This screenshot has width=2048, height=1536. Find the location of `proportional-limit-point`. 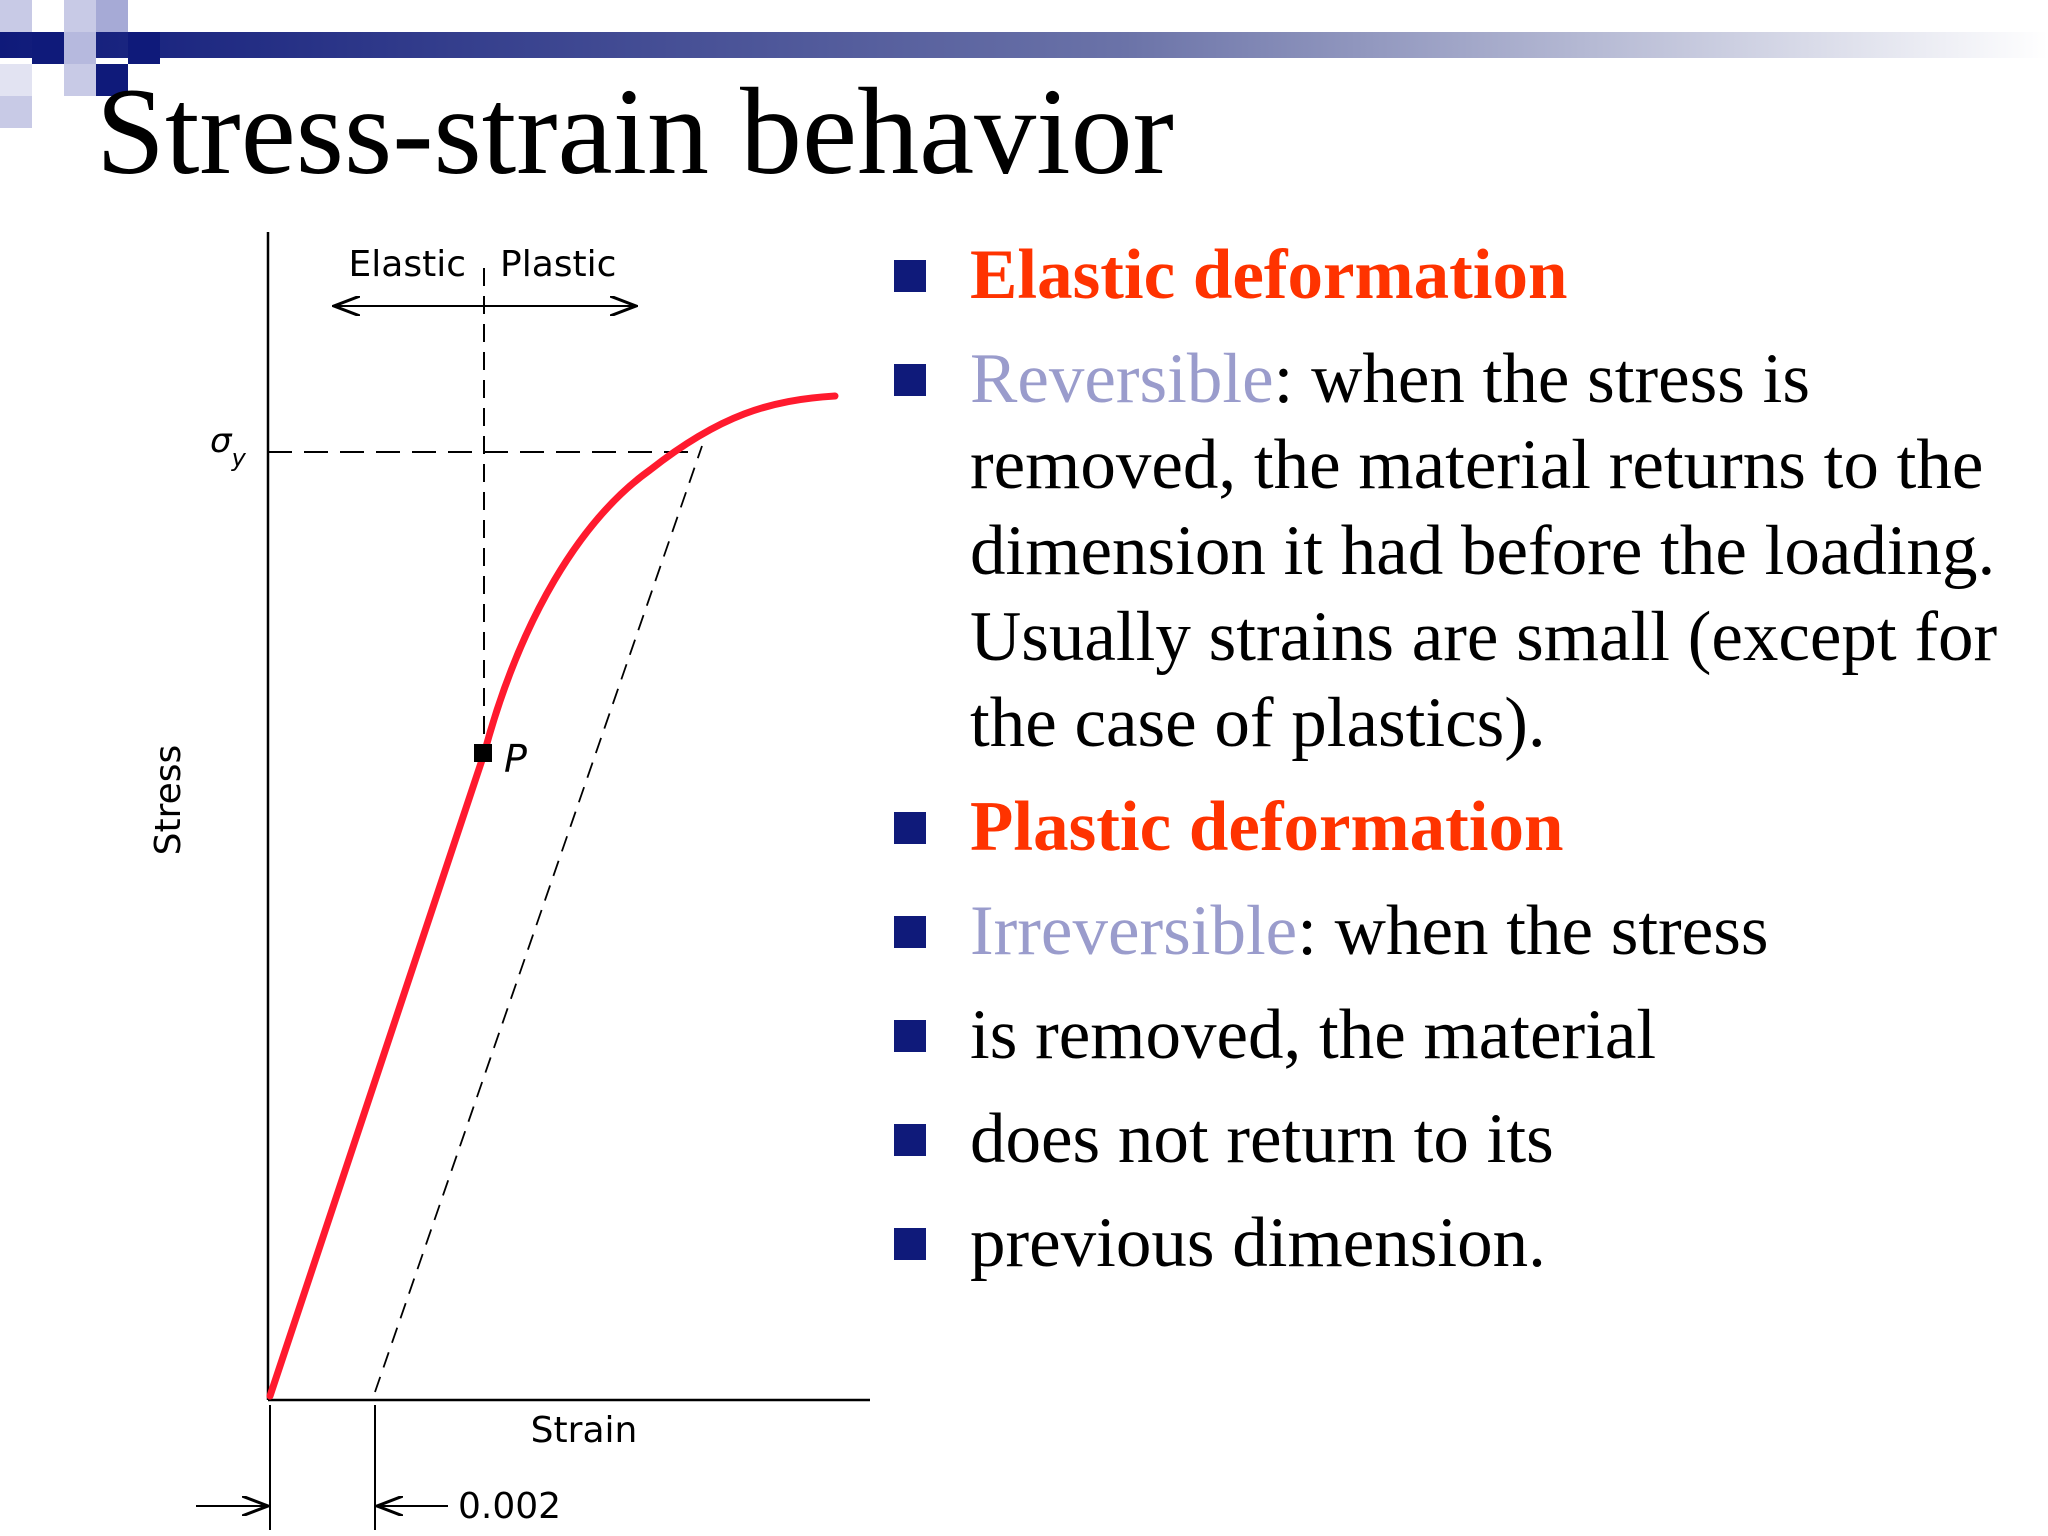

proportional-limit-point is located at coordinates (483, 753).